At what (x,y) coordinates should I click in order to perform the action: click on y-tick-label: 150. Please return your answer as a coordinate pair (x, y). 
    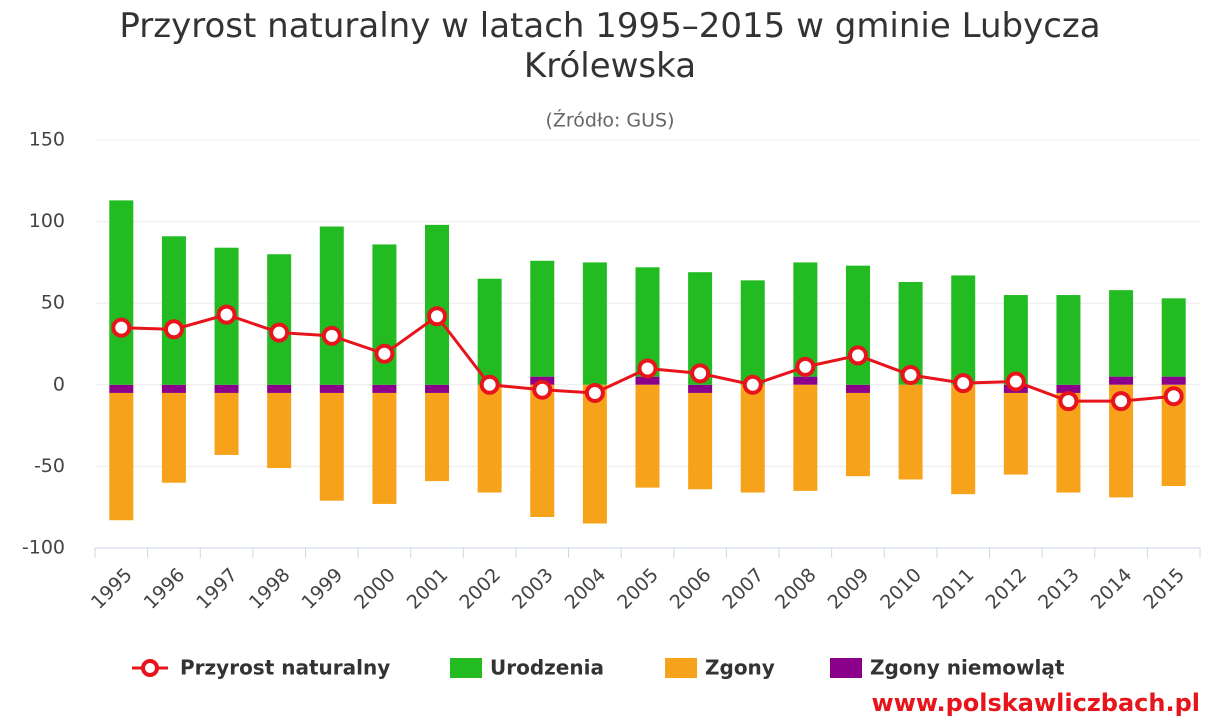
    Looking at the image, I should click on (47, 140).